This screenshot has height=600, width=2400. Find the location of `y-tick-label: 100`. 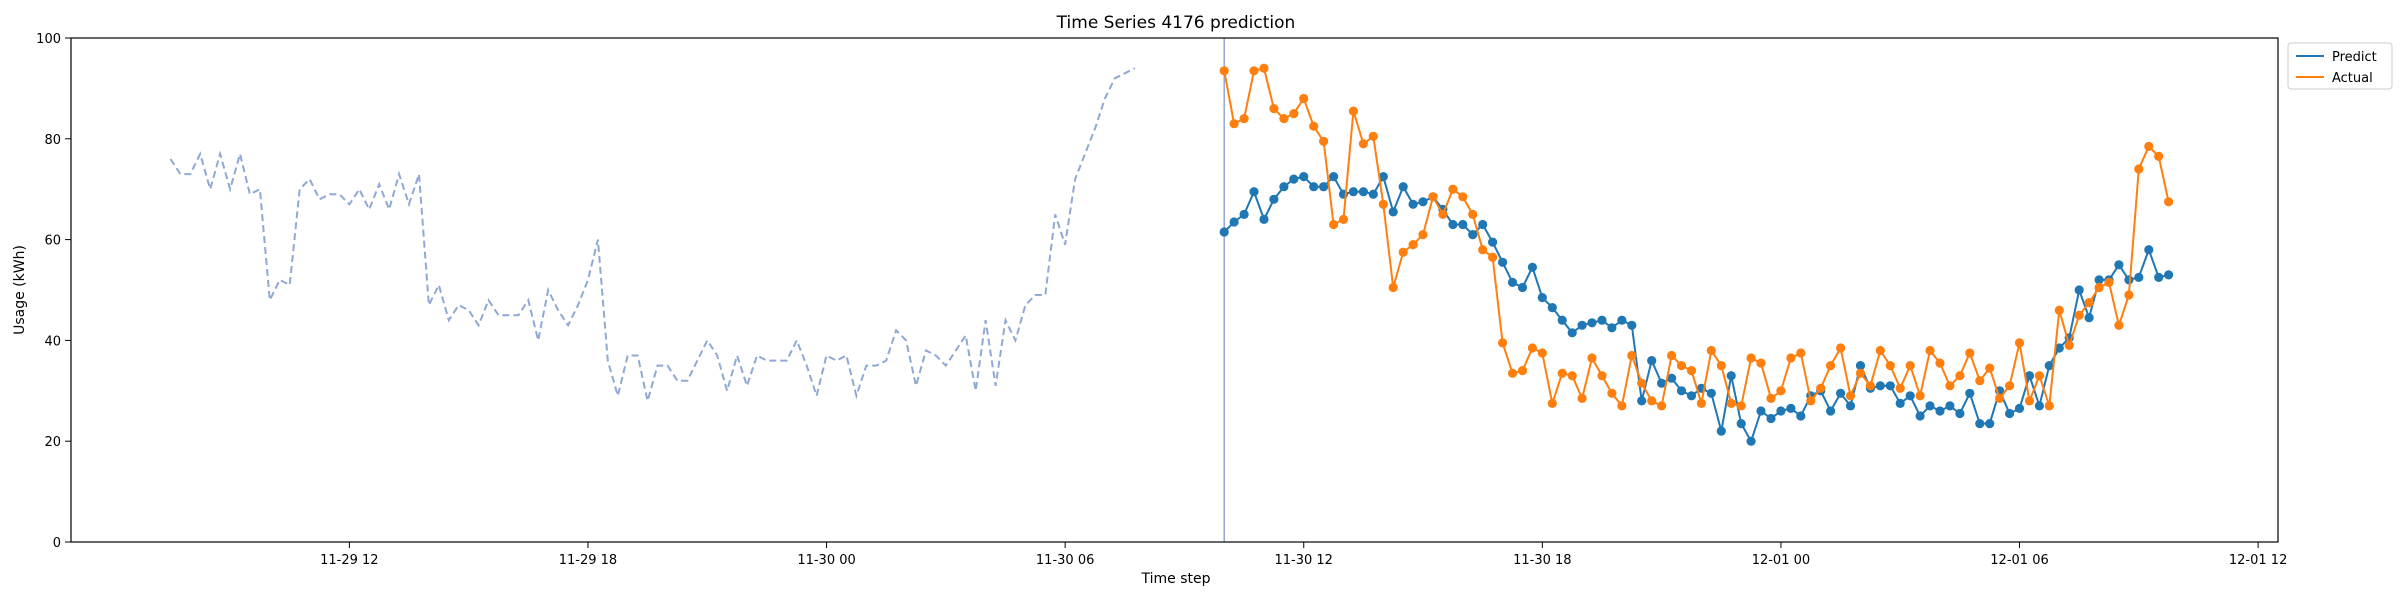

y-tick-label: 100 is located at coordinates (48, 39).